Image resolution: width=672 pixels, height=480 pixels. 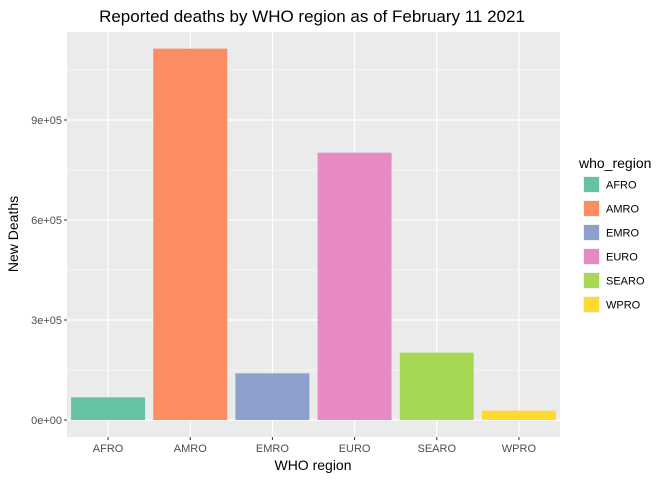 I want to click on bar-euro, so click(x=354, y=286).